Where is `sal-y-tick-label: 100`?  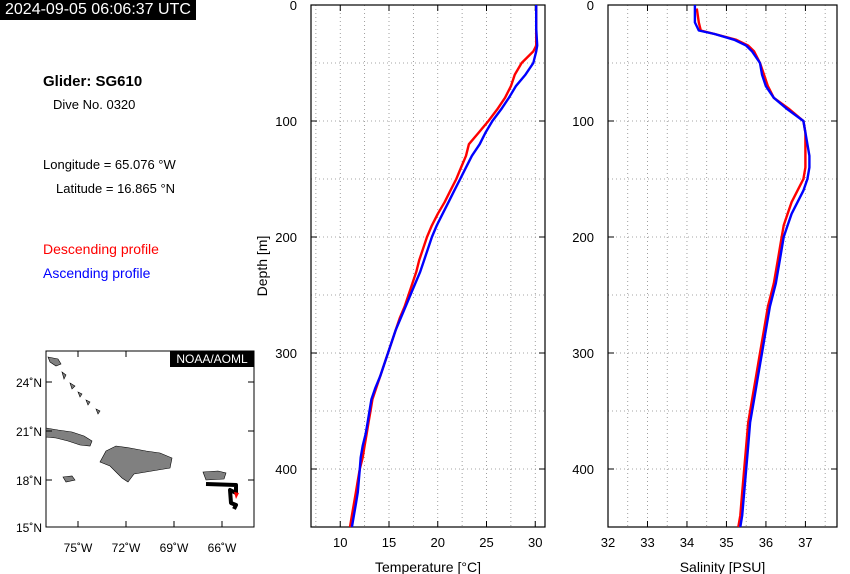 sal-y-tick-label: 100 is located at coordinates (583, 121).